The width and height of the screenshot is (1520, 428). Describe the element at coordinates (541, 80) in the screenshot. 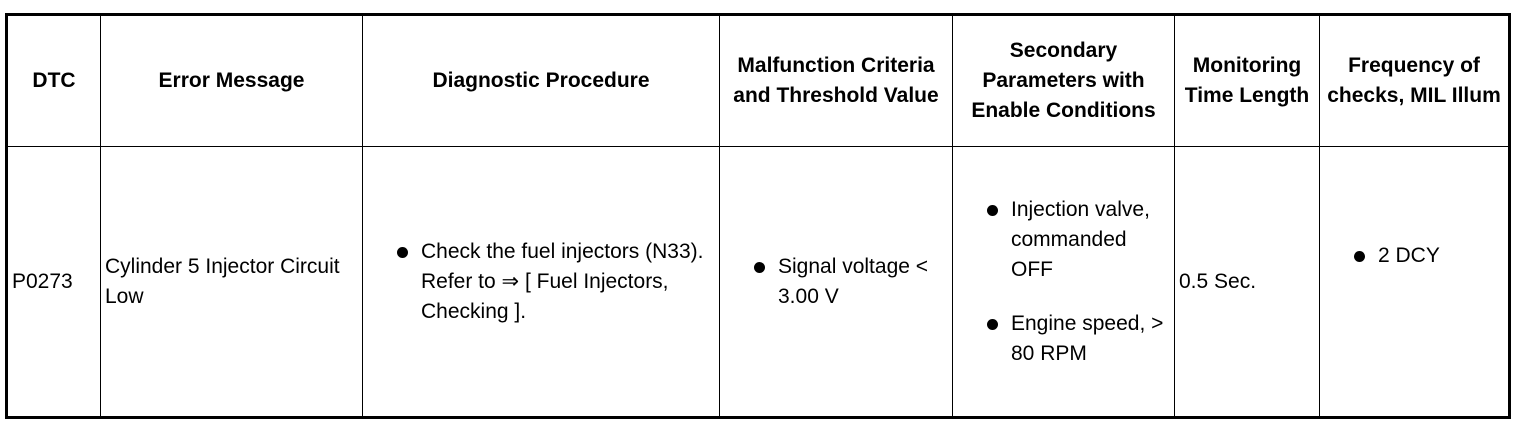

I see `header-cell: Diagnostic Procedure` at that location.